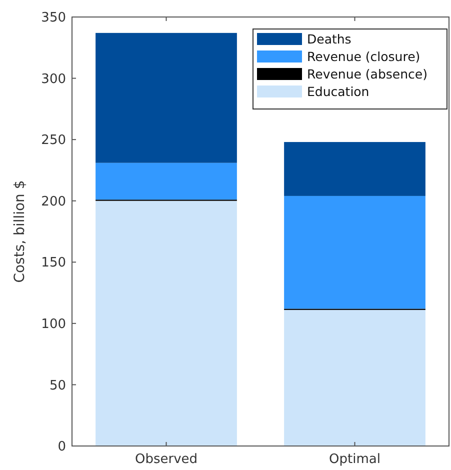 This screenshot has height=470, width=451. Describe the element at coordinates (329, 38) in the screenshot. I see `legend-label: Deaths` at that location.